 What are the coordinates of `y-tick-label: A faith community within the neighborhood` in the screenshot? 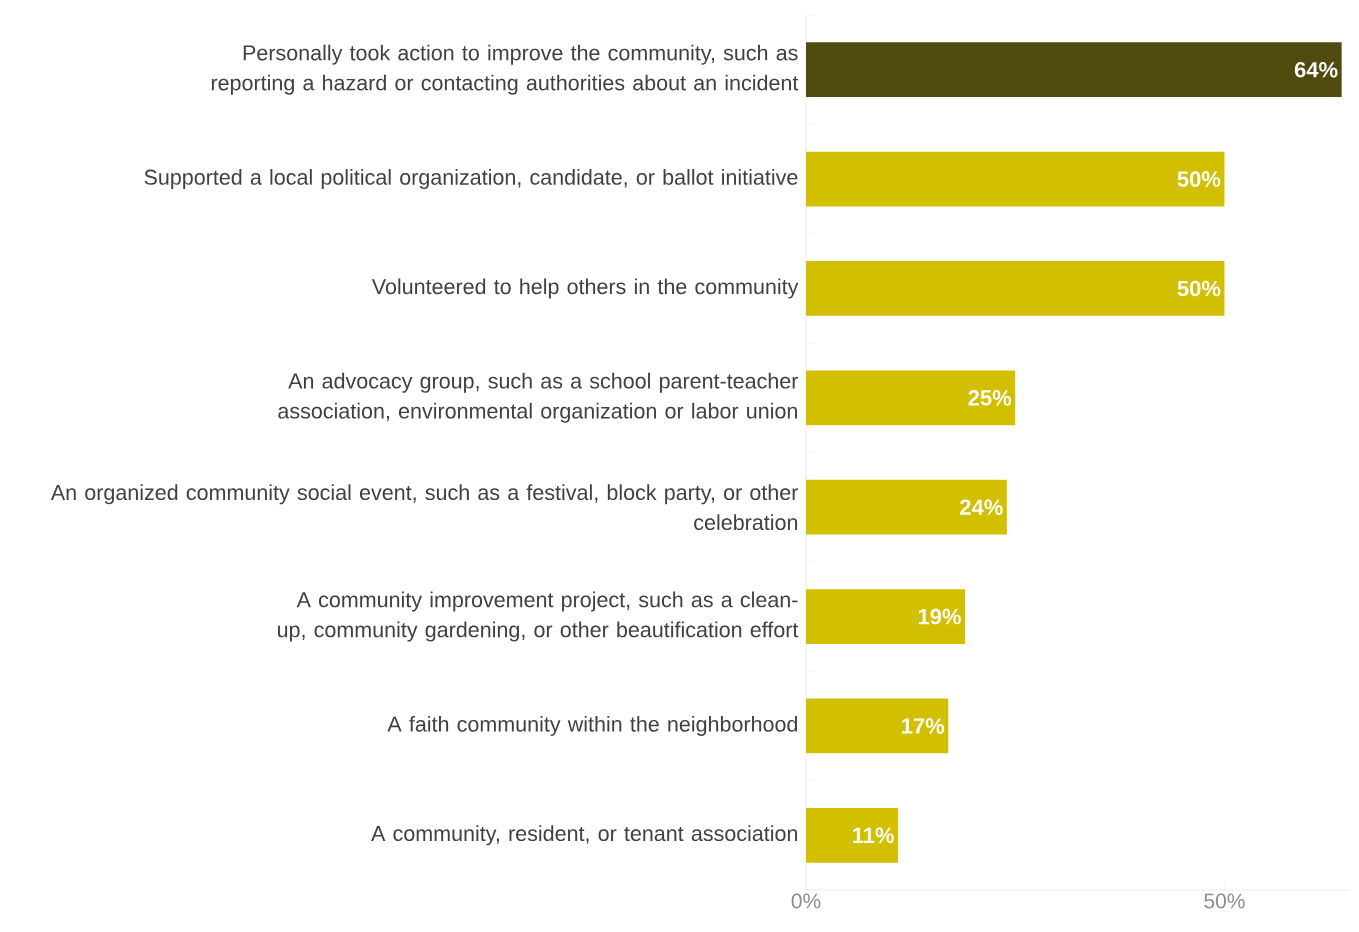 It's located at (592, 725).